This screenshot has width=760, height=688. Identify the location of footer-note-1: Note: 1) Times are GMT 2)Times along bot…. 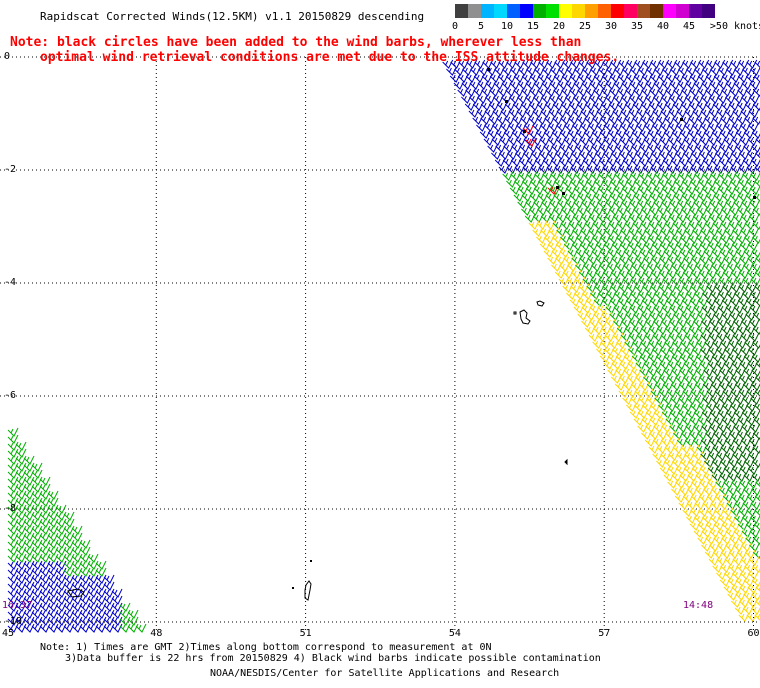
(266, 647).